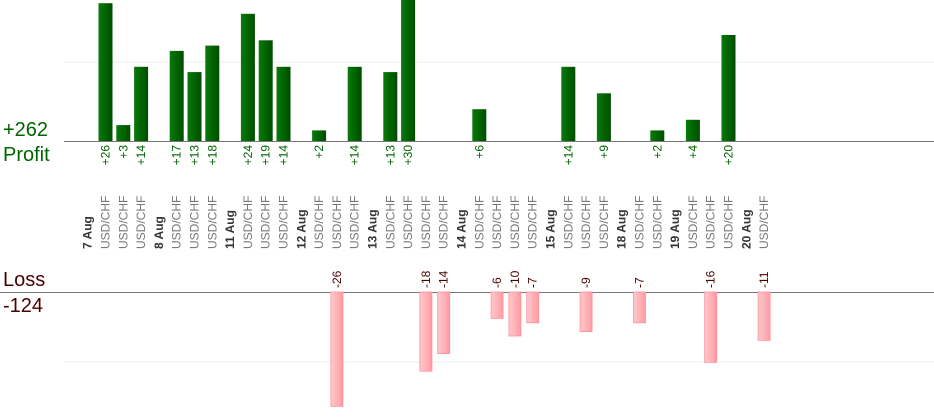 This screenshot has width=934, height=420. What do you see at coordinates (266, 155) in the screenshot?
I see `profit-value-label: +19` at bounding box center [266, 155].